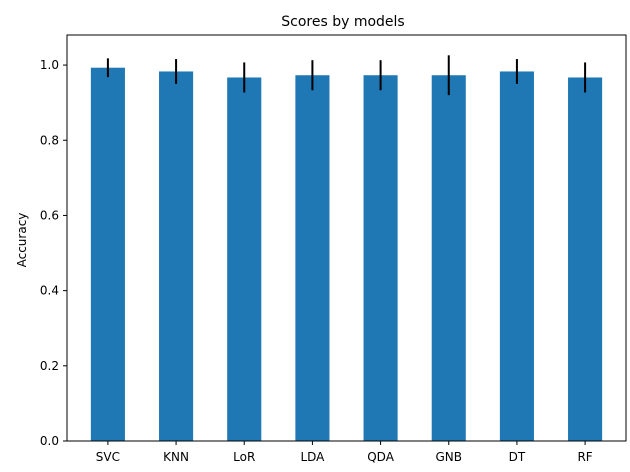  What do you see at coordinates (244, 457) in the screenshot?
I see `x-tick-label: LoR` at bounding box center [244, 457].